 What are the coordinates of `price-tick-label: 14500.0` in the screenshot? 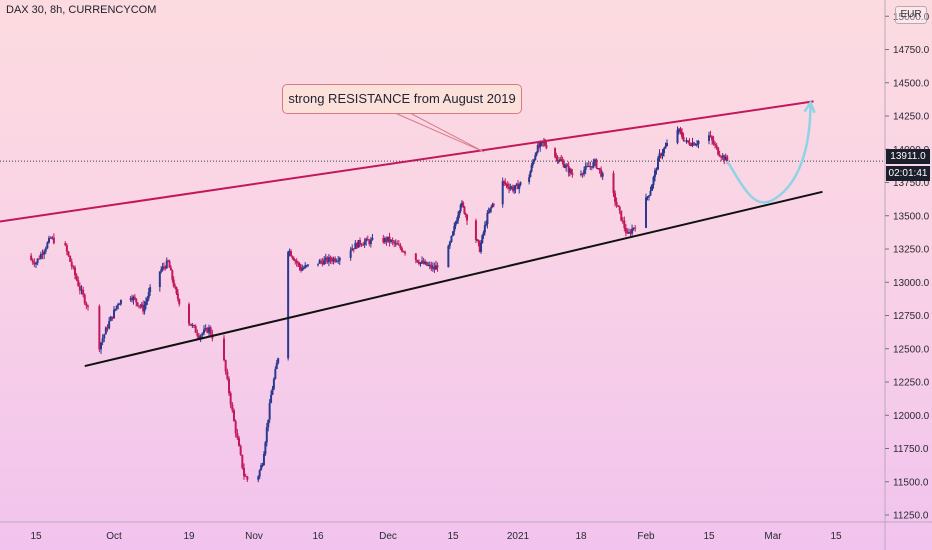 It's located at (911, 83).